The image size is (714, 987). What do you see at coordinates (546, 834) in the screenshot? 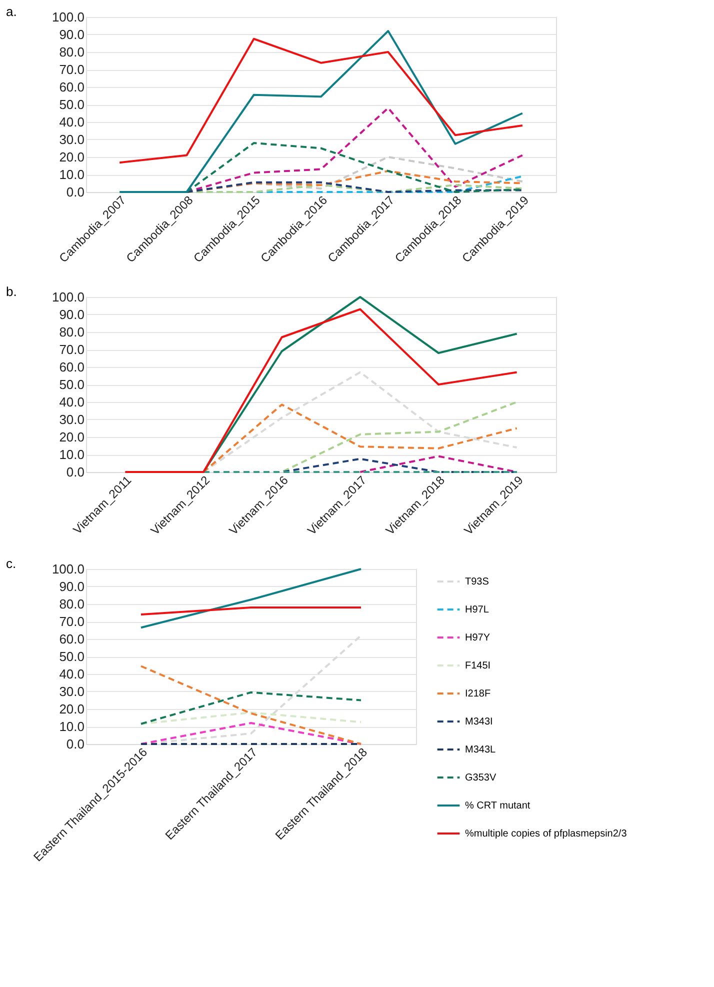
I see `legend-label: %multiple copies of pfplasmepsin2/3` at bounding box center [546, 834].